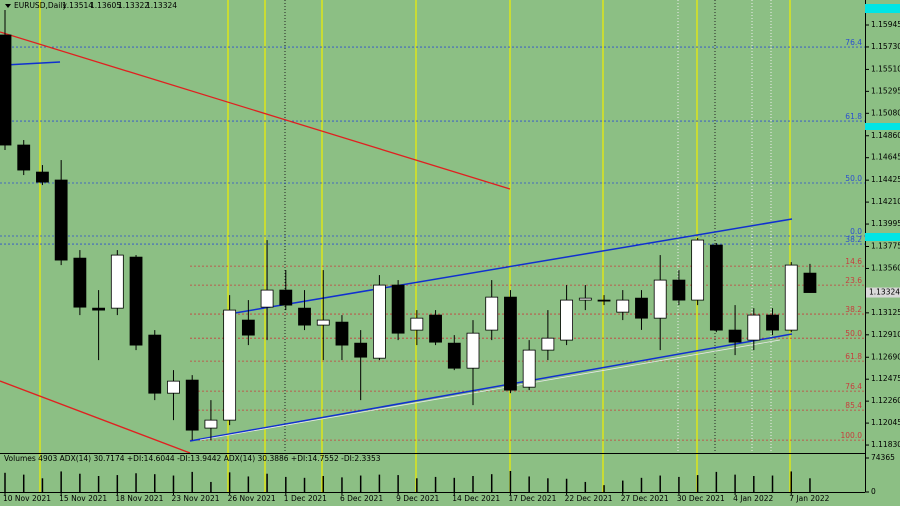 The image size is (900, 506). What do you see at coordinates (361, 498) in the screenshot?
I see `x-tick-label: 6 Dec 2021` at bounding box center [361, 498].